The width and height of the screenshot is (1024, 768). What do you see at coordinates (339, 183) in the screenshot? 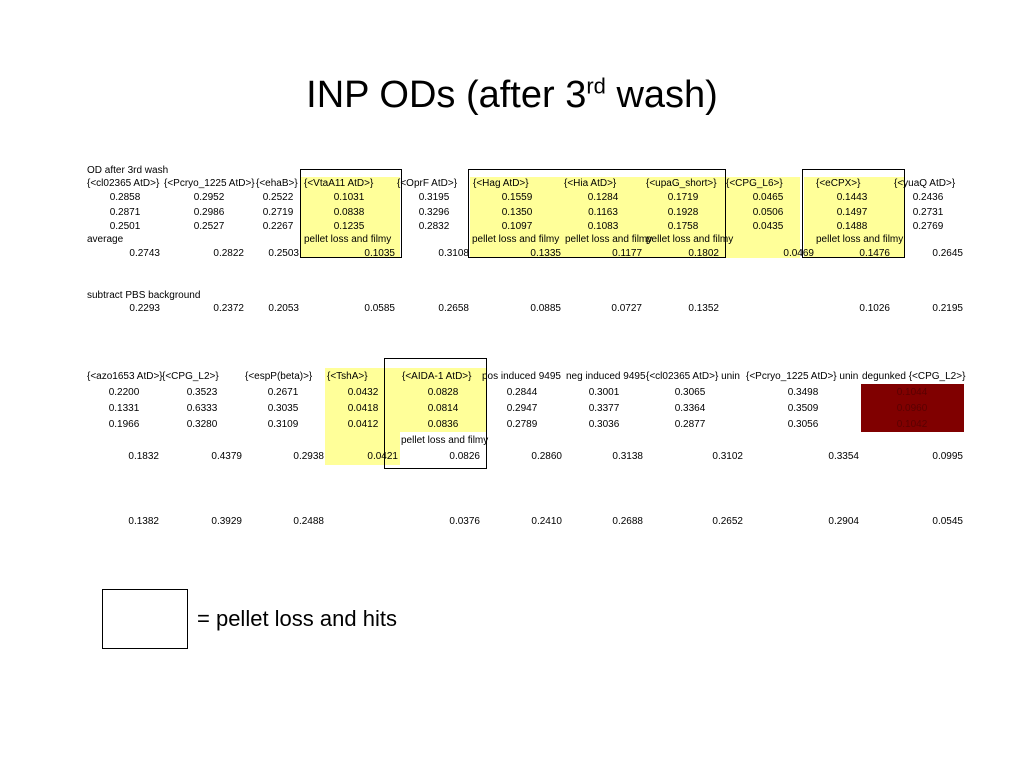
I see `table1-header: {<VtaA11 AtD>}` at bounding box center [339, 183].